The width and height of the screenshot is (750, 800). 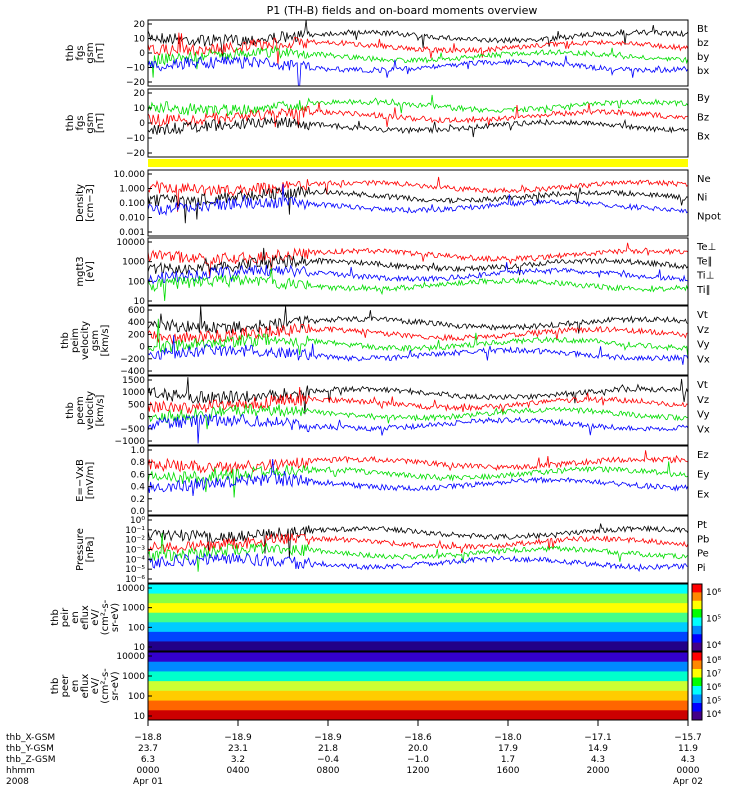 I want to click on panel-2: 20 10 0 −10 −20 thb fgs gsm [nT] By Bz Bx, so click(x=387, y=123).